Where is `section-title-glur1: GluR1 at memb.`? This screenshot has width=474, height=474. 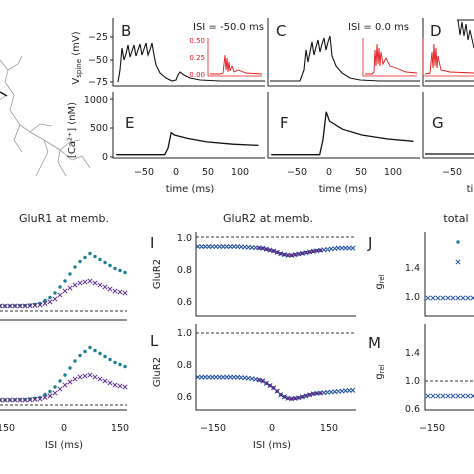
section-title-glur1: GluR1 at memb. is located at coordinates (64, 218).